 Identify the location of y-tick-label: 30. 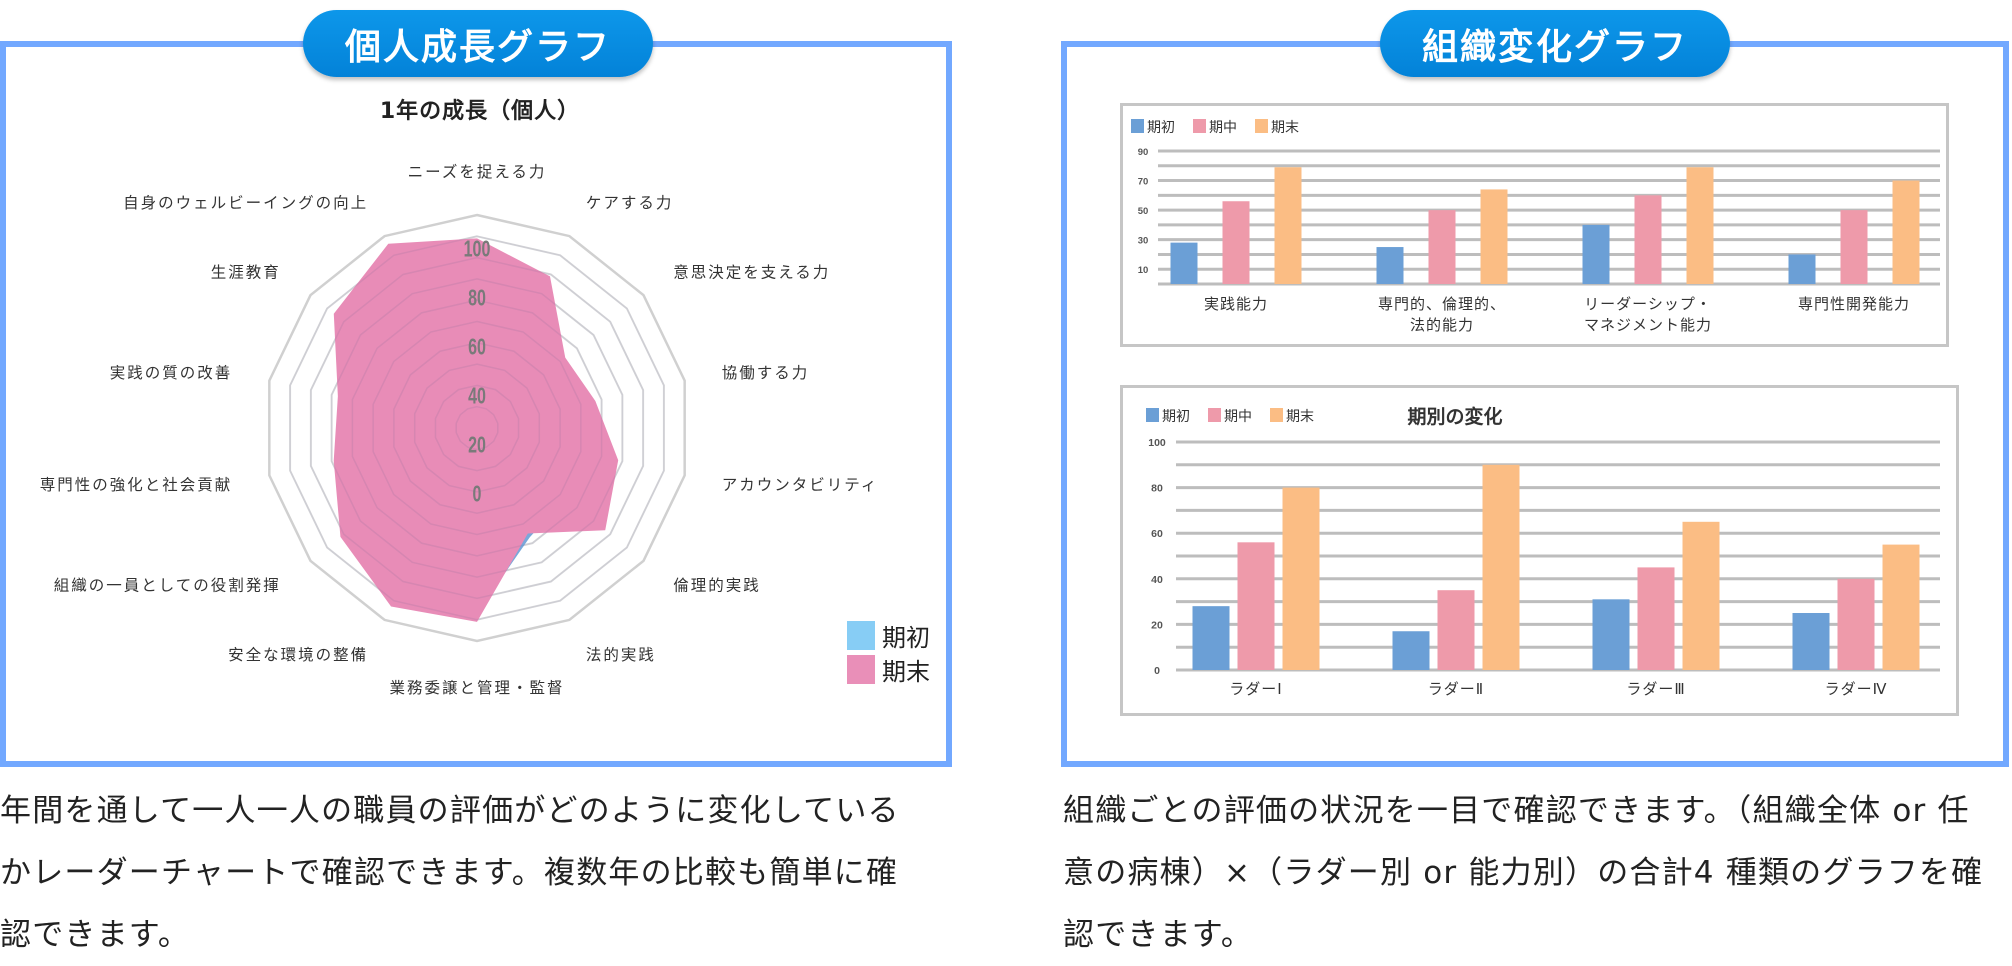
(1143, 241).